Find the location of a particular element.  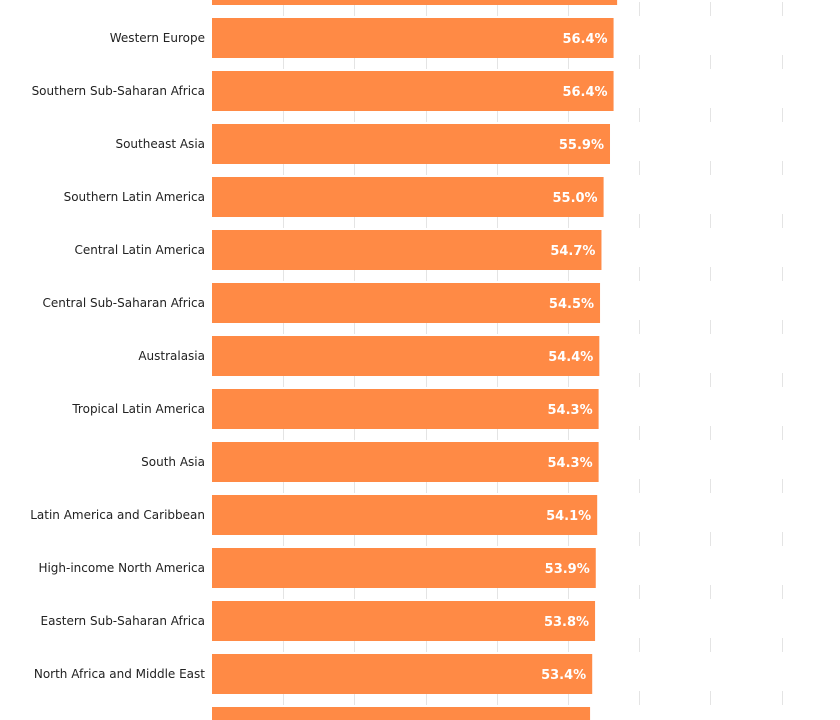

category-label: Central Sub-Saharan Africa is located at coordinates (123, 303).